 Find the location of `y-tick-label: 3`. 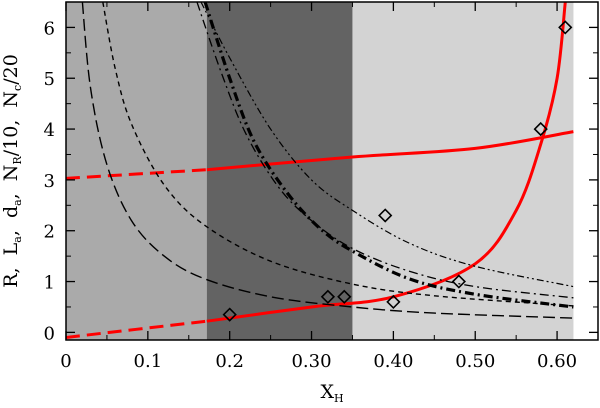

y-tick-label: 3 is located at coordinates (49, 181).